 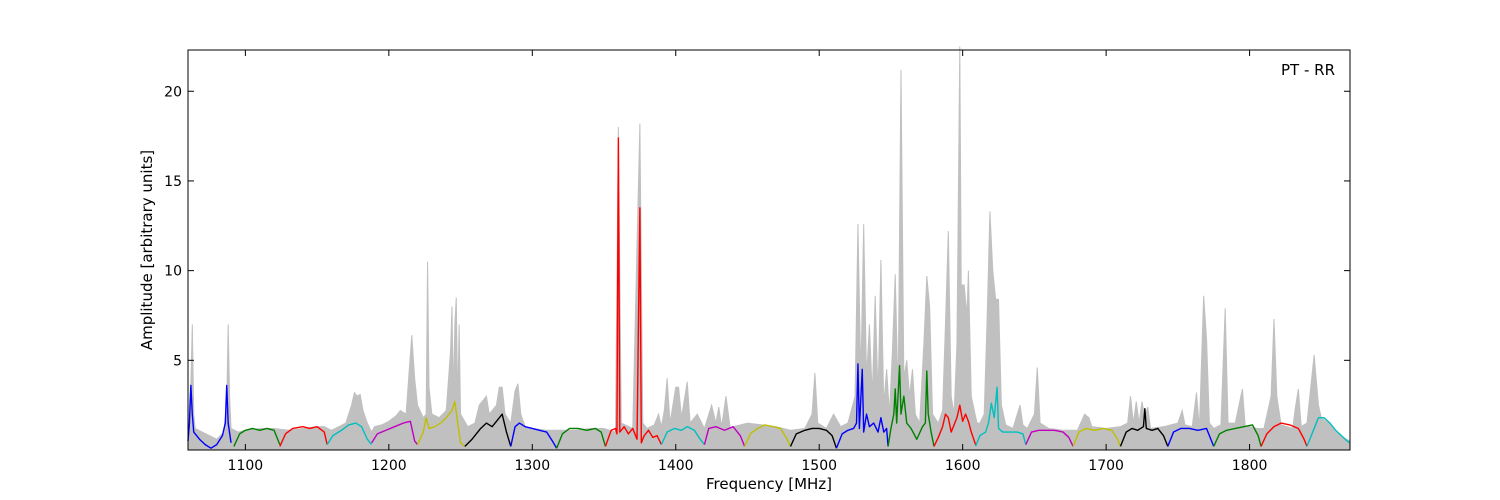 I want to click on x-tick-label: 1500, so click(x=819, y=466).